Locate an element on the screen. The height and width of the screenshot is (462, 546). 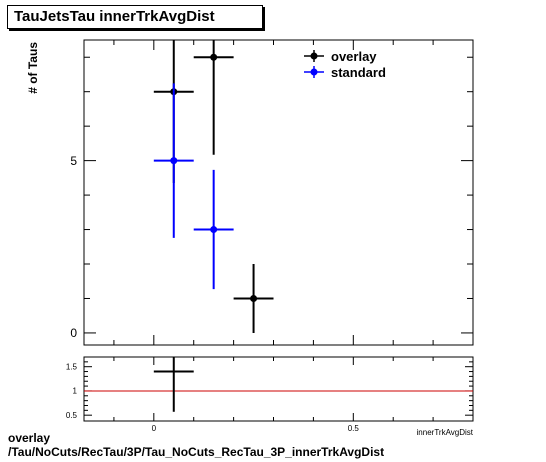
ratio-plot: 0 0.5 0.5 1 1.5 innerTrkAvgDist is located at coordinates (270, 396).